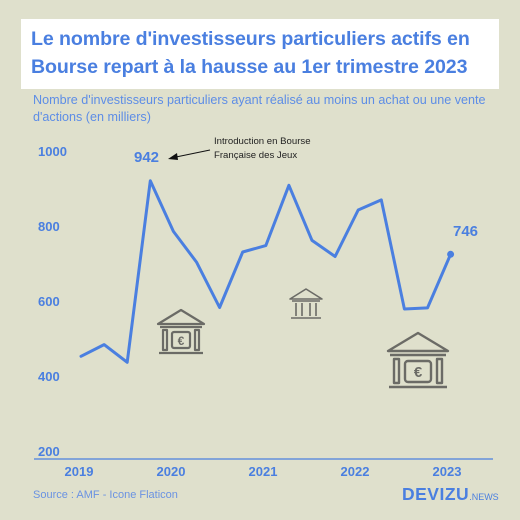 The height and width of the screenshot is (520, 520). Describe the element at coordinates (189, 154) in the screenshot. I see `annotation-arrow` at that location.